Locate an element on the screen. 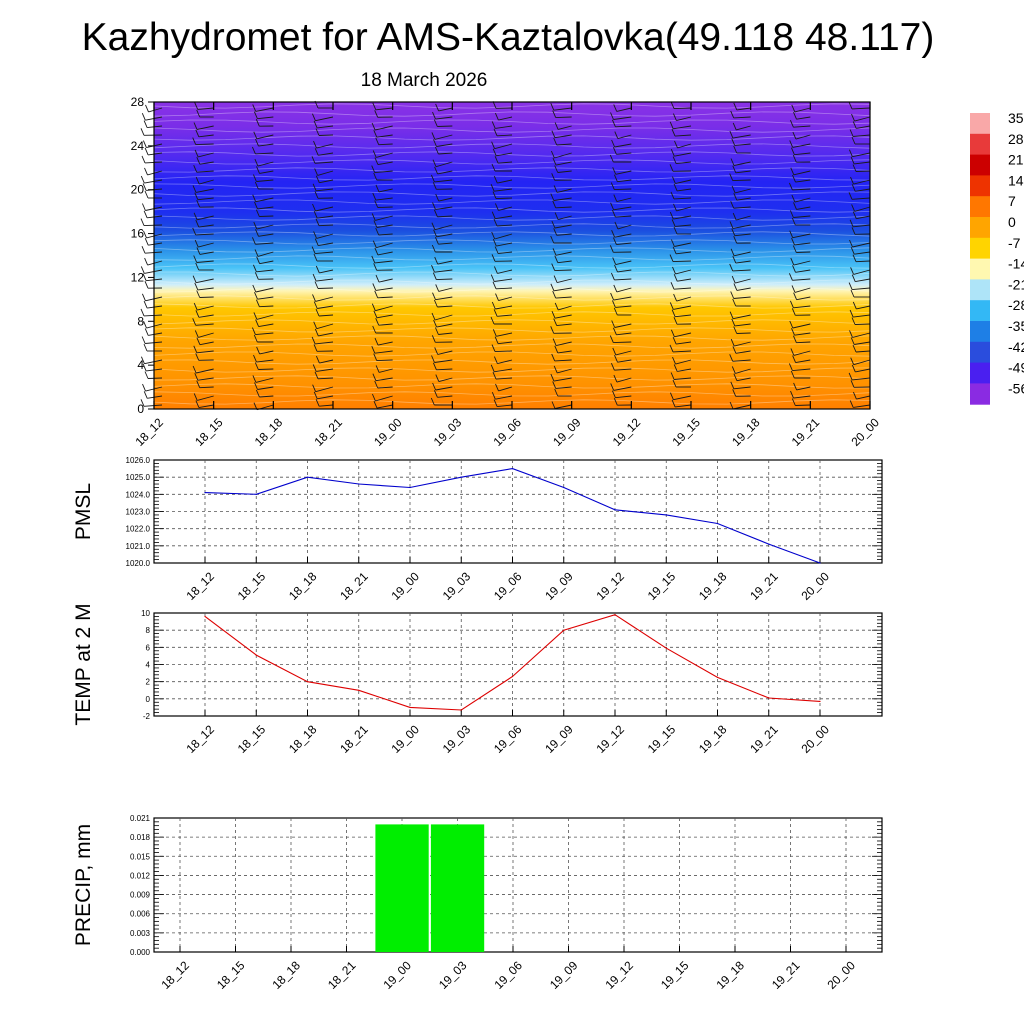 The image size is (1024, 1024). x-tick-label: 19_06 is located at coordinates (508, 975).